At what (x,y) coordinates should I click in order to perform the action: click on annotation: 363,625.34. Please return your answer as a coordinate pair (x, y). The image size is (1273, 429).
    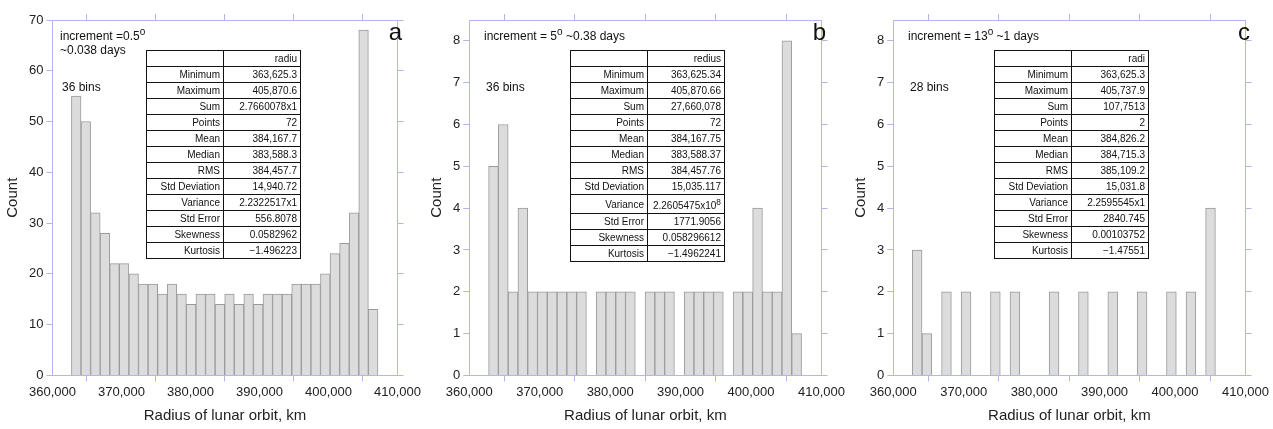
    Looking at the image, I should click on (686, 74).